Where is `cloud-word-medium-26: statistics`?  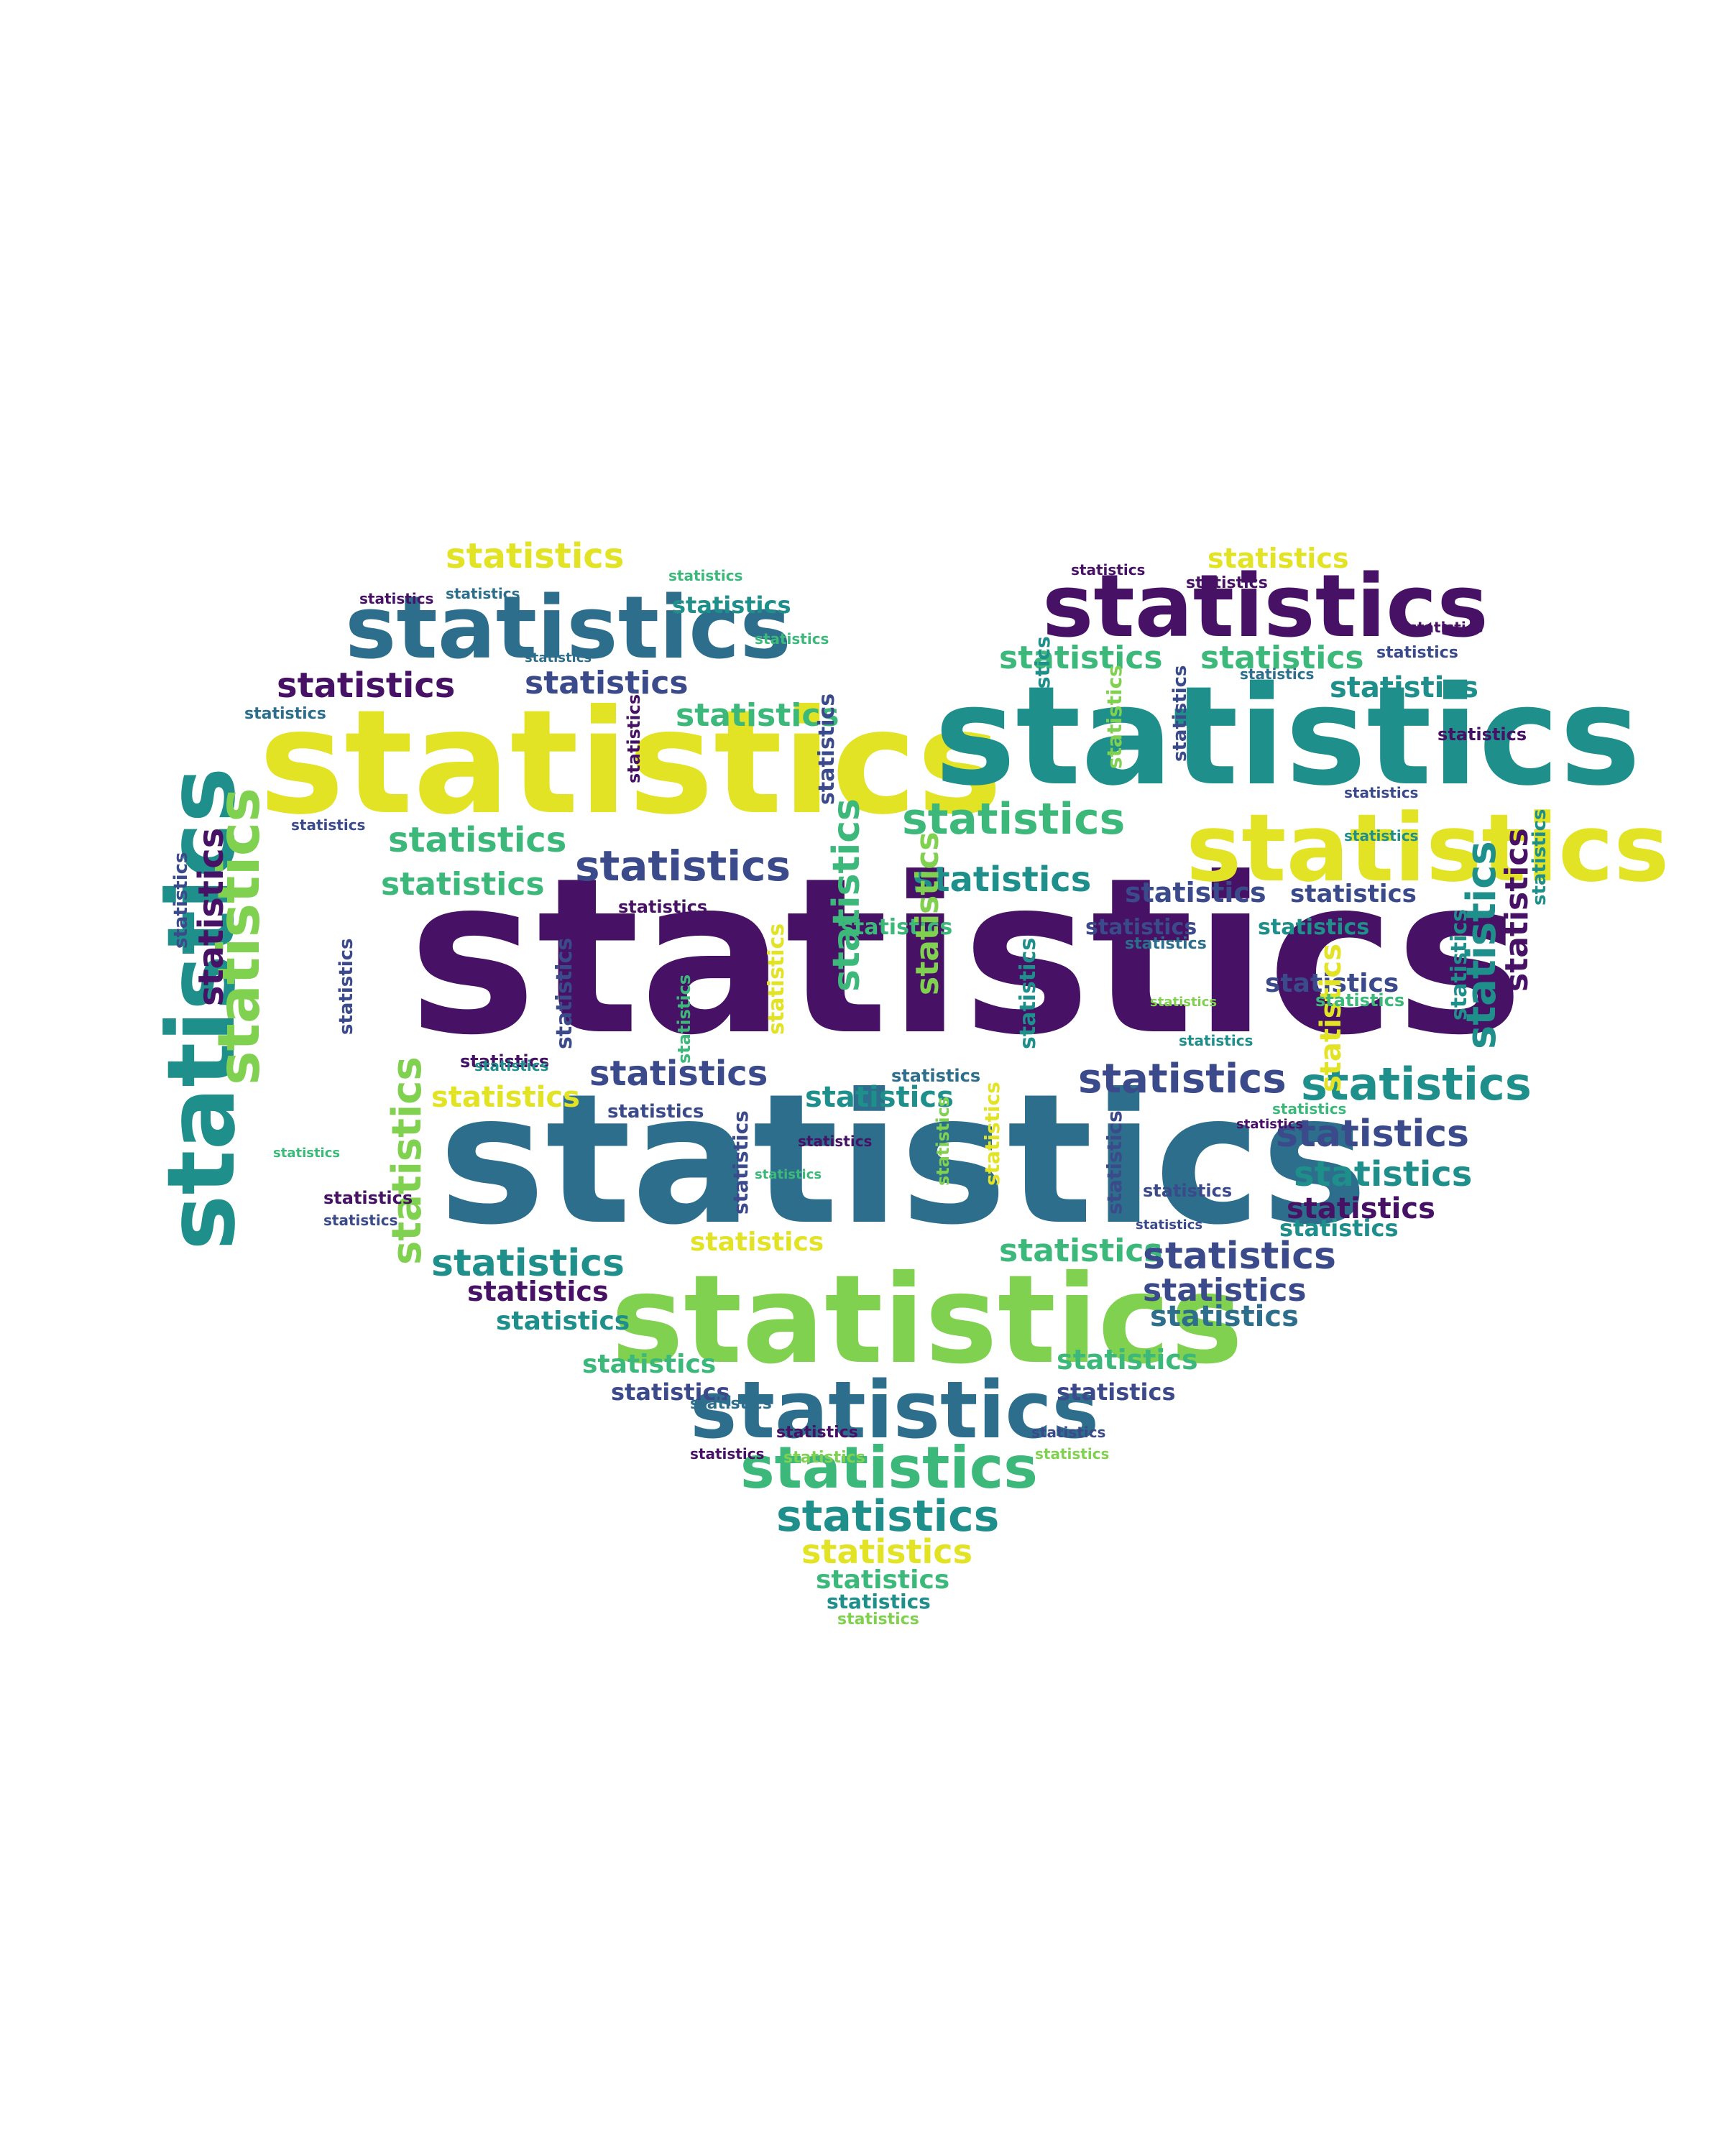 cloud-word-medium-26: statistics is located at coordinates (1282, 658).